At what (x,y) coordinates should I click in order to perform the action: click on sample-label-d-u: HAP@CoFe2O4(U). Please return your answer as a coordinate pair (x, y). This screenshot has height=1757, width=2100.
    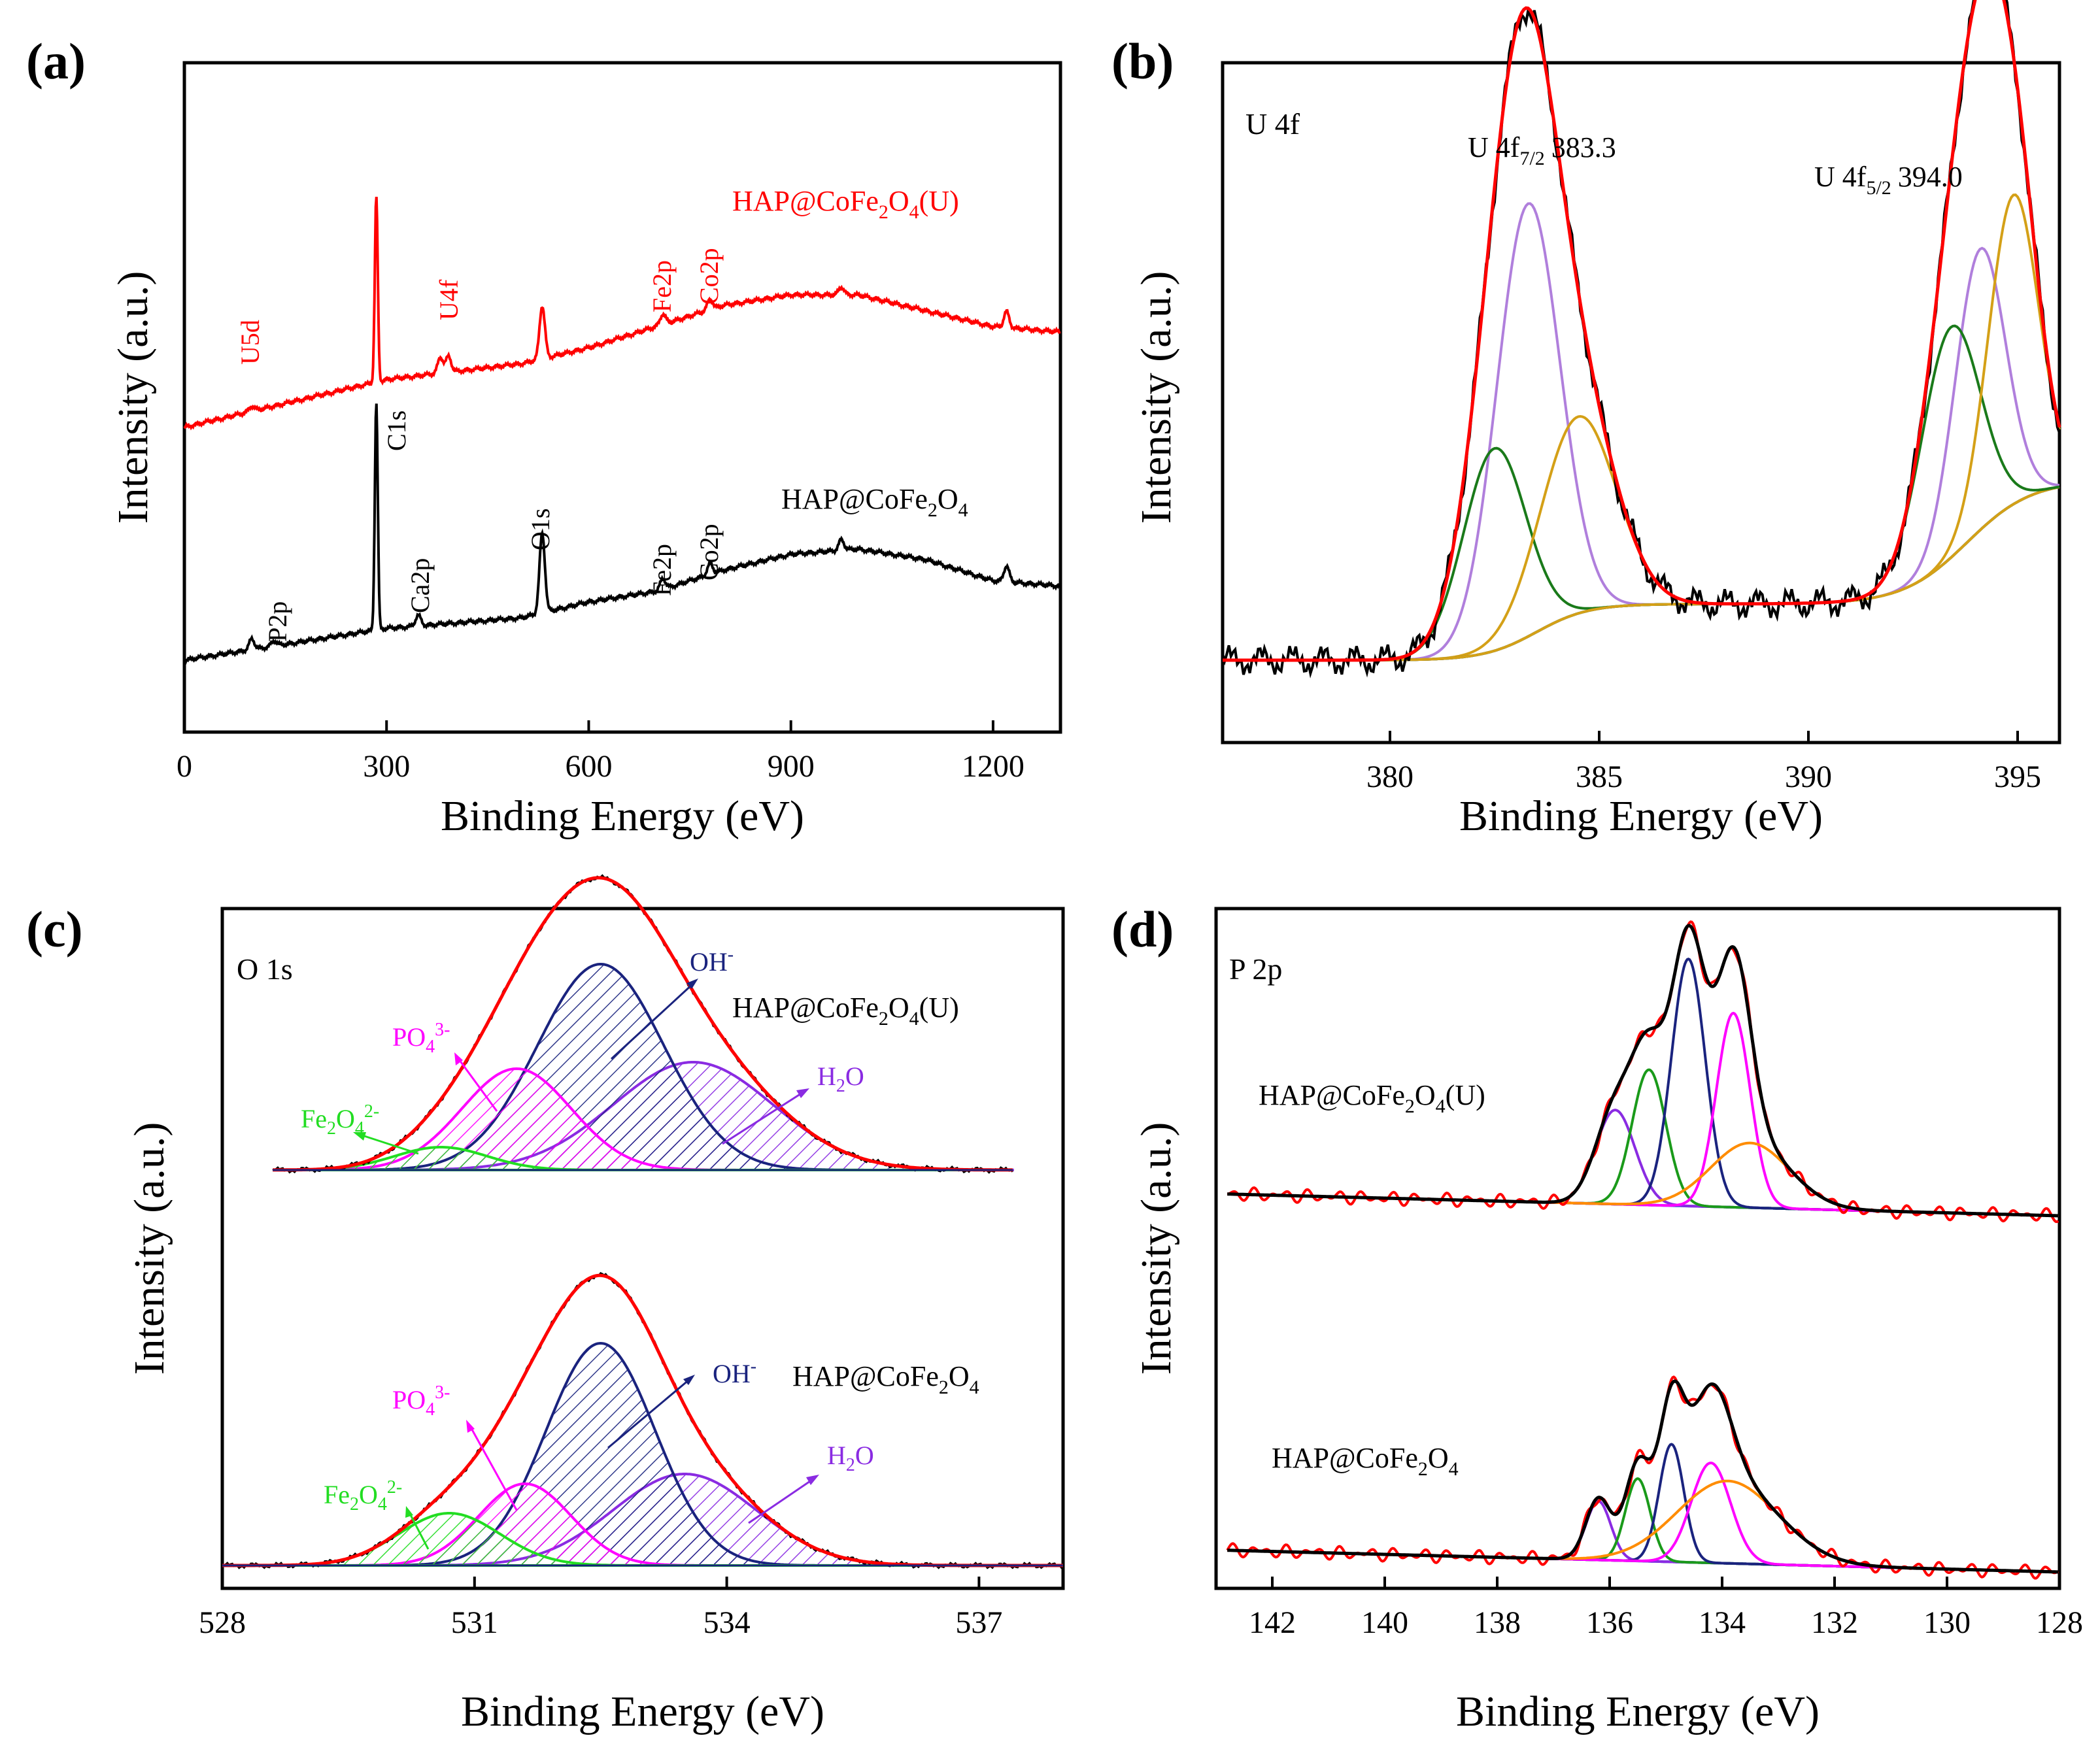
    Looking at the image, I should click on (1372, 1098).